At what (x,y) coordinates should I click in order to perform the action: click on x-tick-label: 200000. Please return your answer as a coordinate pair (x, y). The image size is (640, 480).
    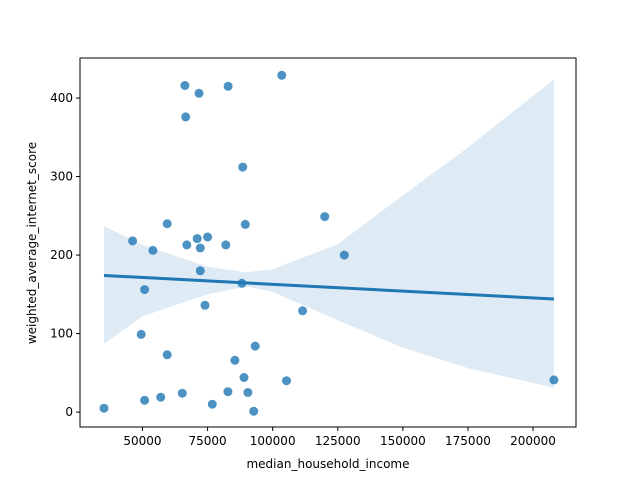
    Looking at the image, I should click on (533, 441).